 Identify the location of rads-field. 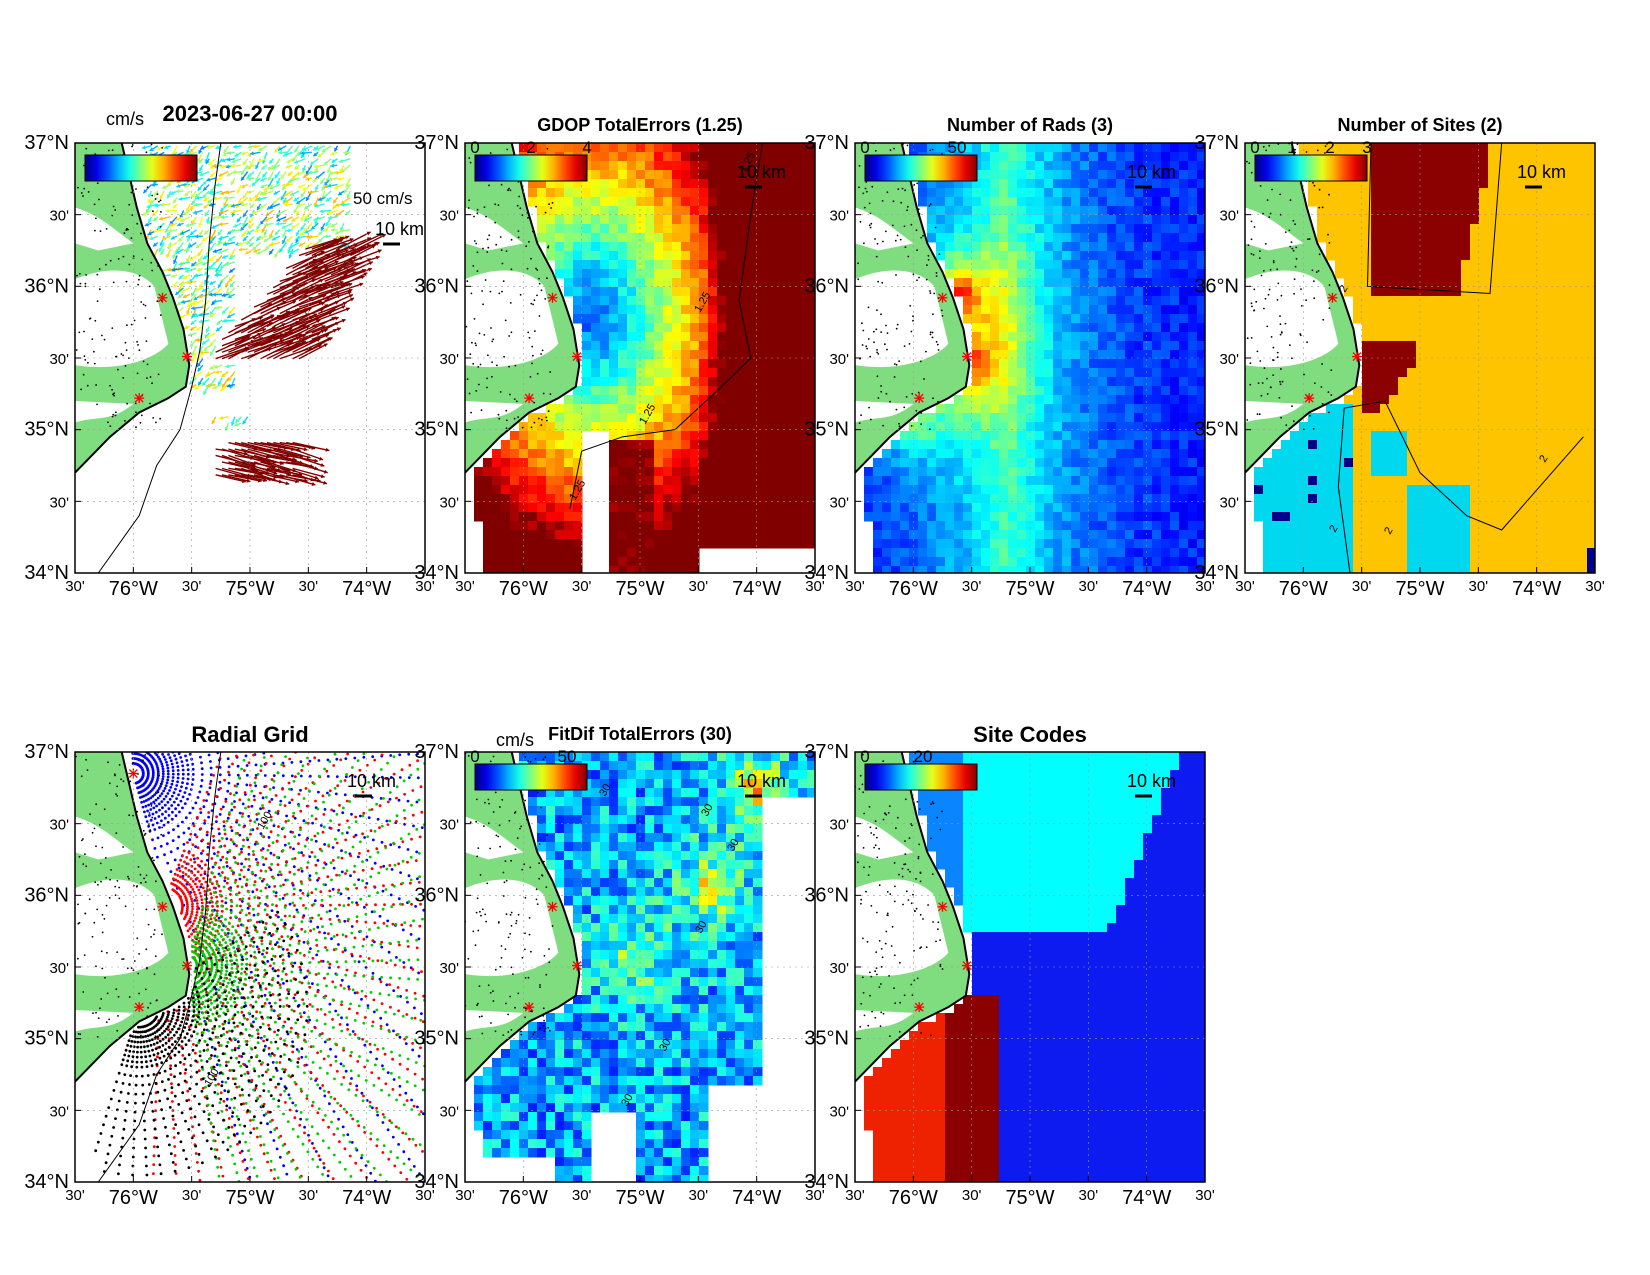
(1034, 358).